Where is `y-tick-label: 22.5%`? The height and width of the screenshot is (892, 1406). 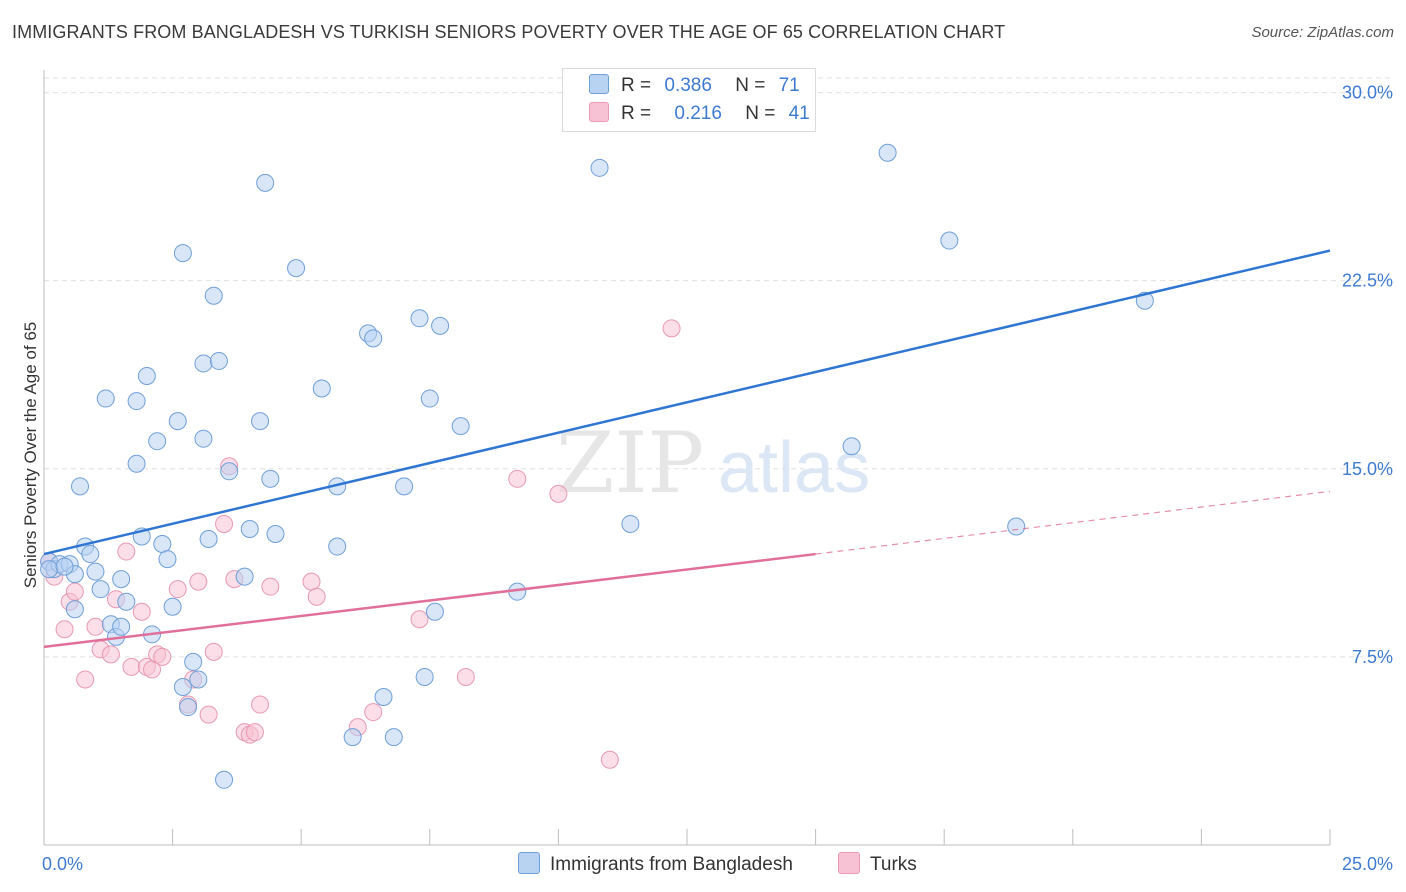 y-tick-label: 22.5% is located at coordinates (1367, 281).